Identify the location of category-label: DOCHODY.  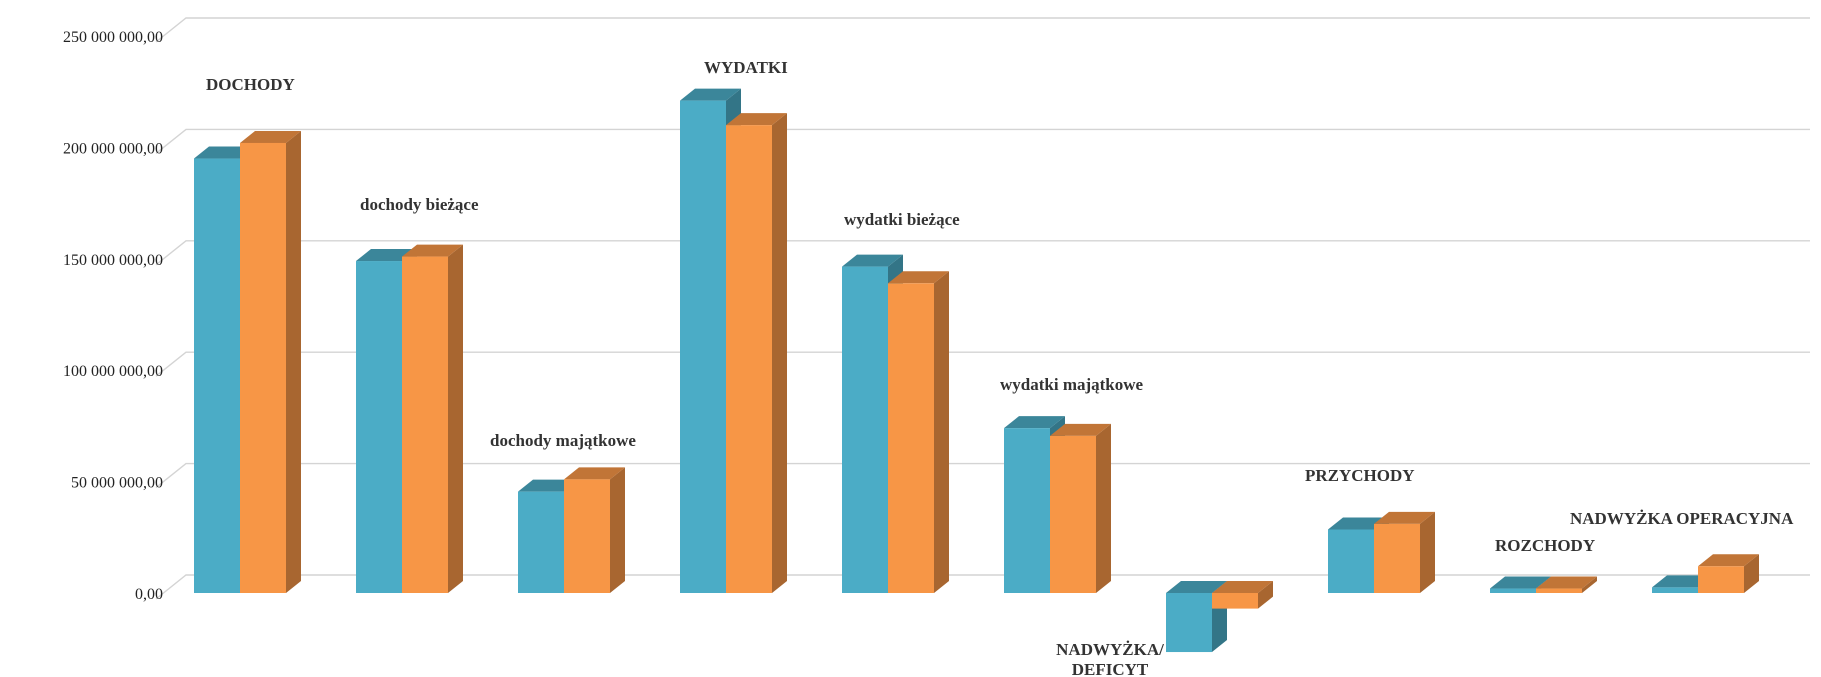
(250, 84).